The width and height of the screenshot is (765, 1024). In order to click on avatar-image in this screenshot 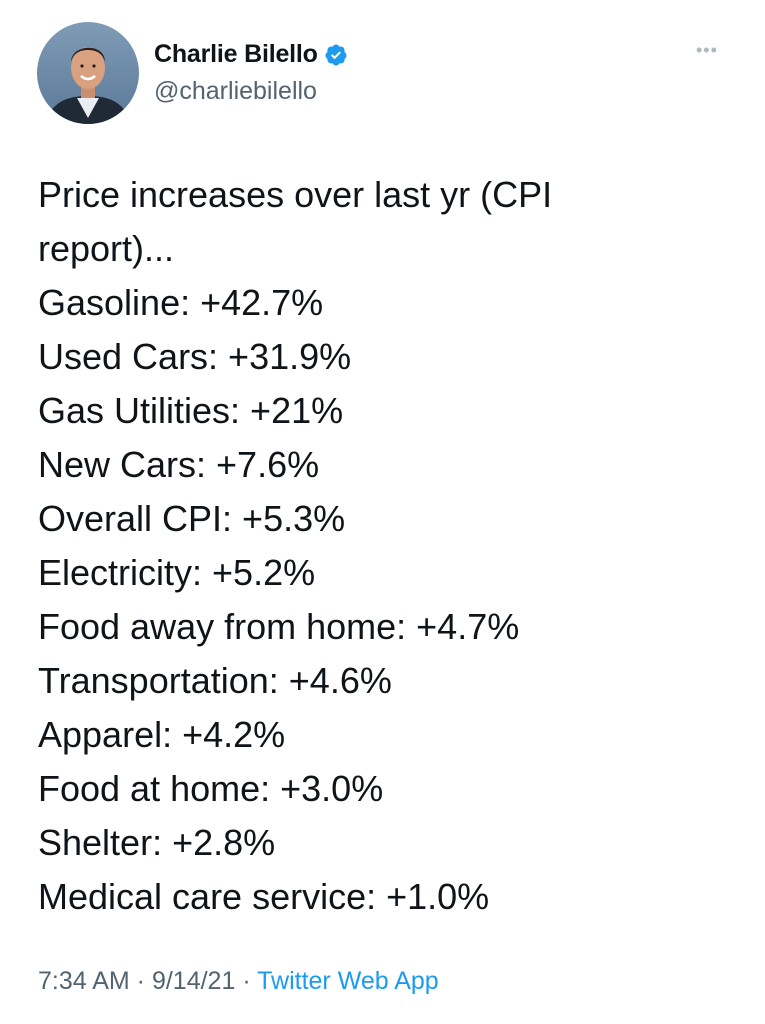, I will do `click(88, 73)`.